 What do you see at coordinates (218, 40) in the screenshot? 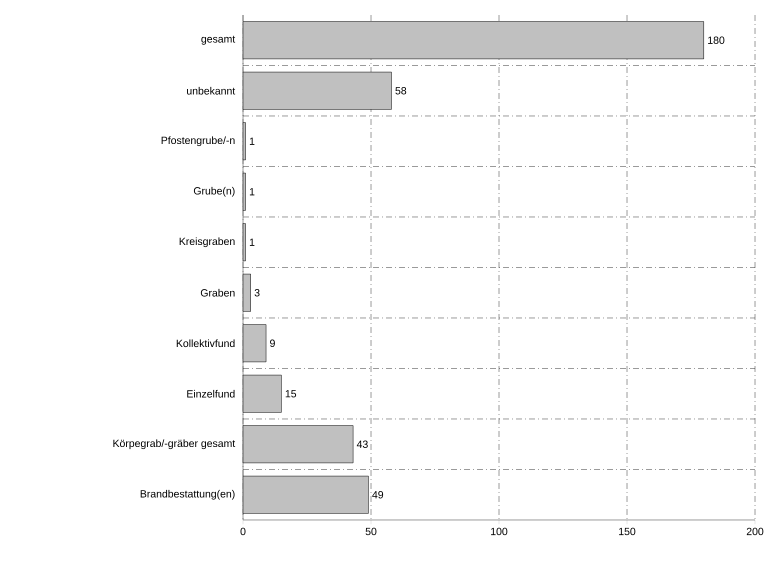
I see `y-tick-label: gesamt` at bounding box center [218, 40].